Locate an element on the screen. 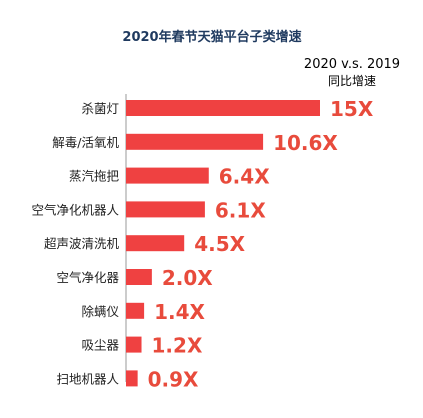 The height and width of the screenshot is (418, 423). comparison-note-line1: 2020 v.s. 2019 is located at coordinates (352, 64).